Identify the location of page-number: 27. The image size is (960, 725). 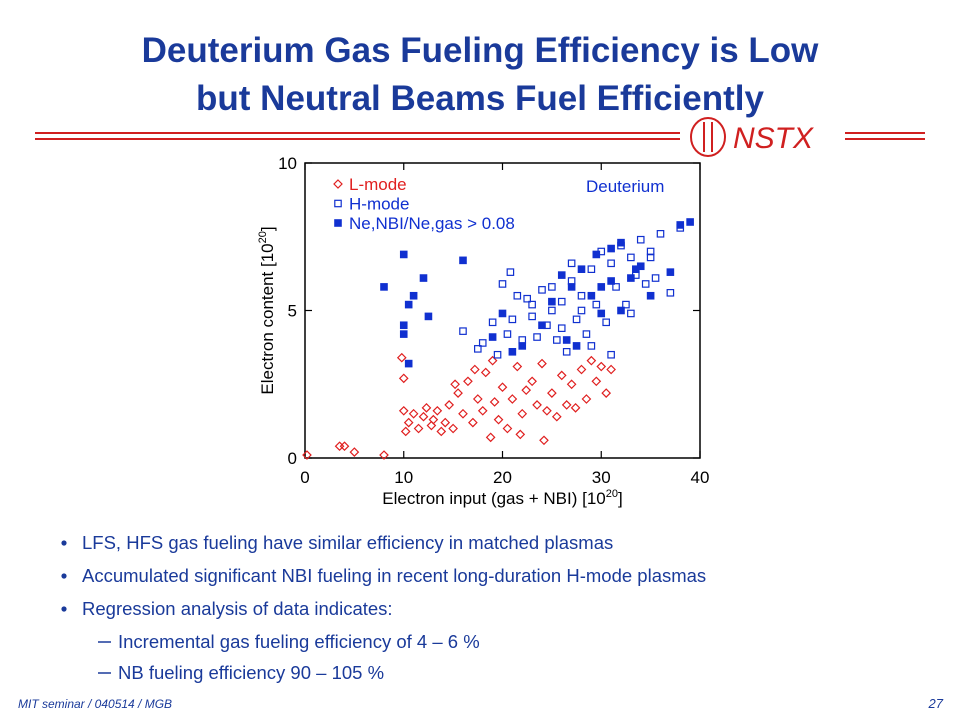
(936, 703).